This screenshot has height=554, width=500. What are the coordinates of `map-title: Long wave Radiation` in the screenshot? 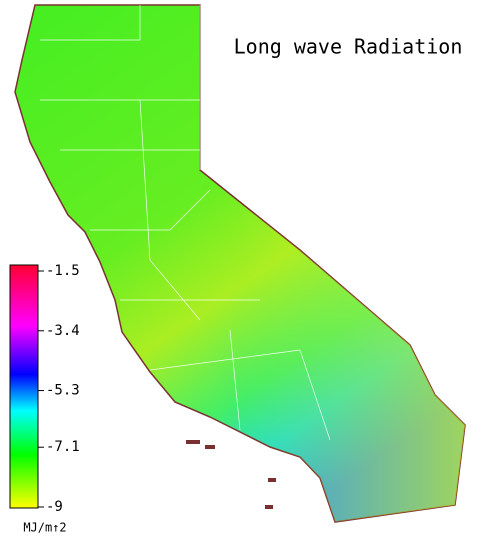 It's located at (348, 47).